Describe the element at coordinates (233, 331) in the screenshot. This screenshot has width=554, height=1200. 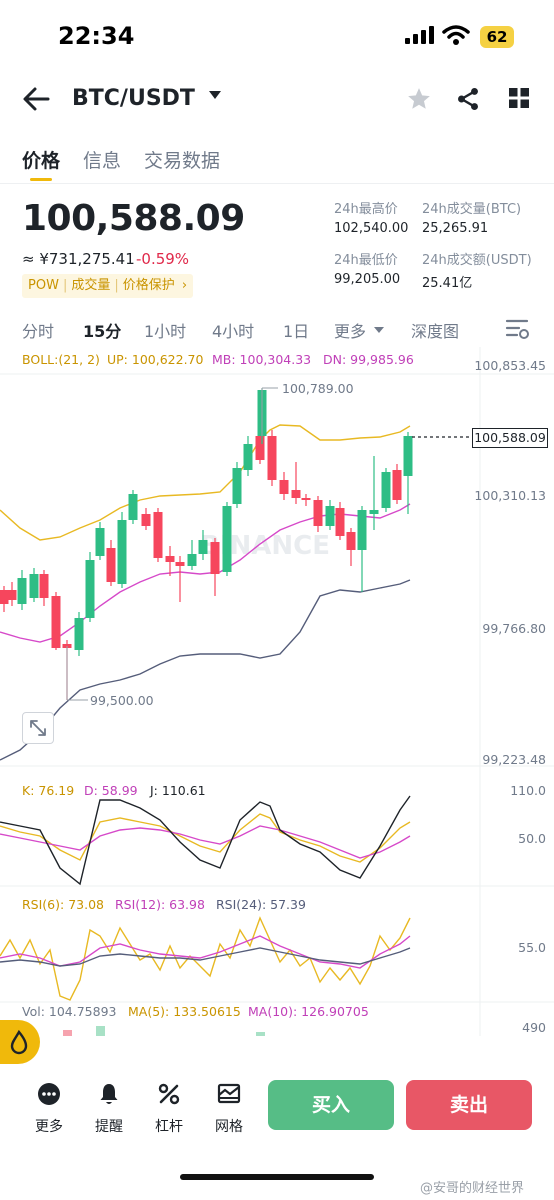
I see `interval-4h: 4小时` at that location.